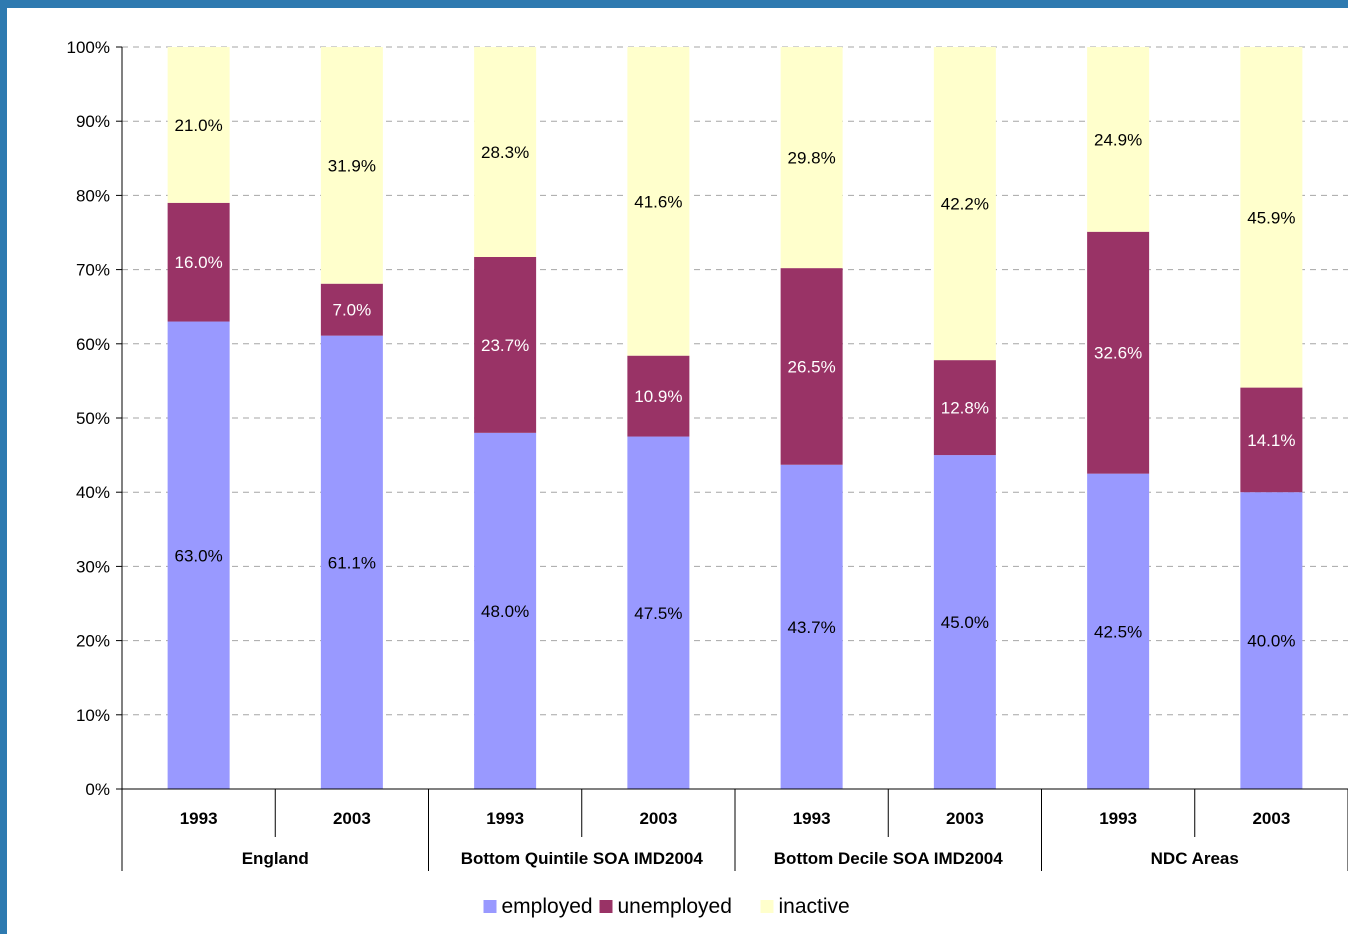 The width and height of the screenshot is (1348, 934). Describe the element at coordinates (93, 195) in the screenshot. I see `y-tick-label: 80%` at that location.